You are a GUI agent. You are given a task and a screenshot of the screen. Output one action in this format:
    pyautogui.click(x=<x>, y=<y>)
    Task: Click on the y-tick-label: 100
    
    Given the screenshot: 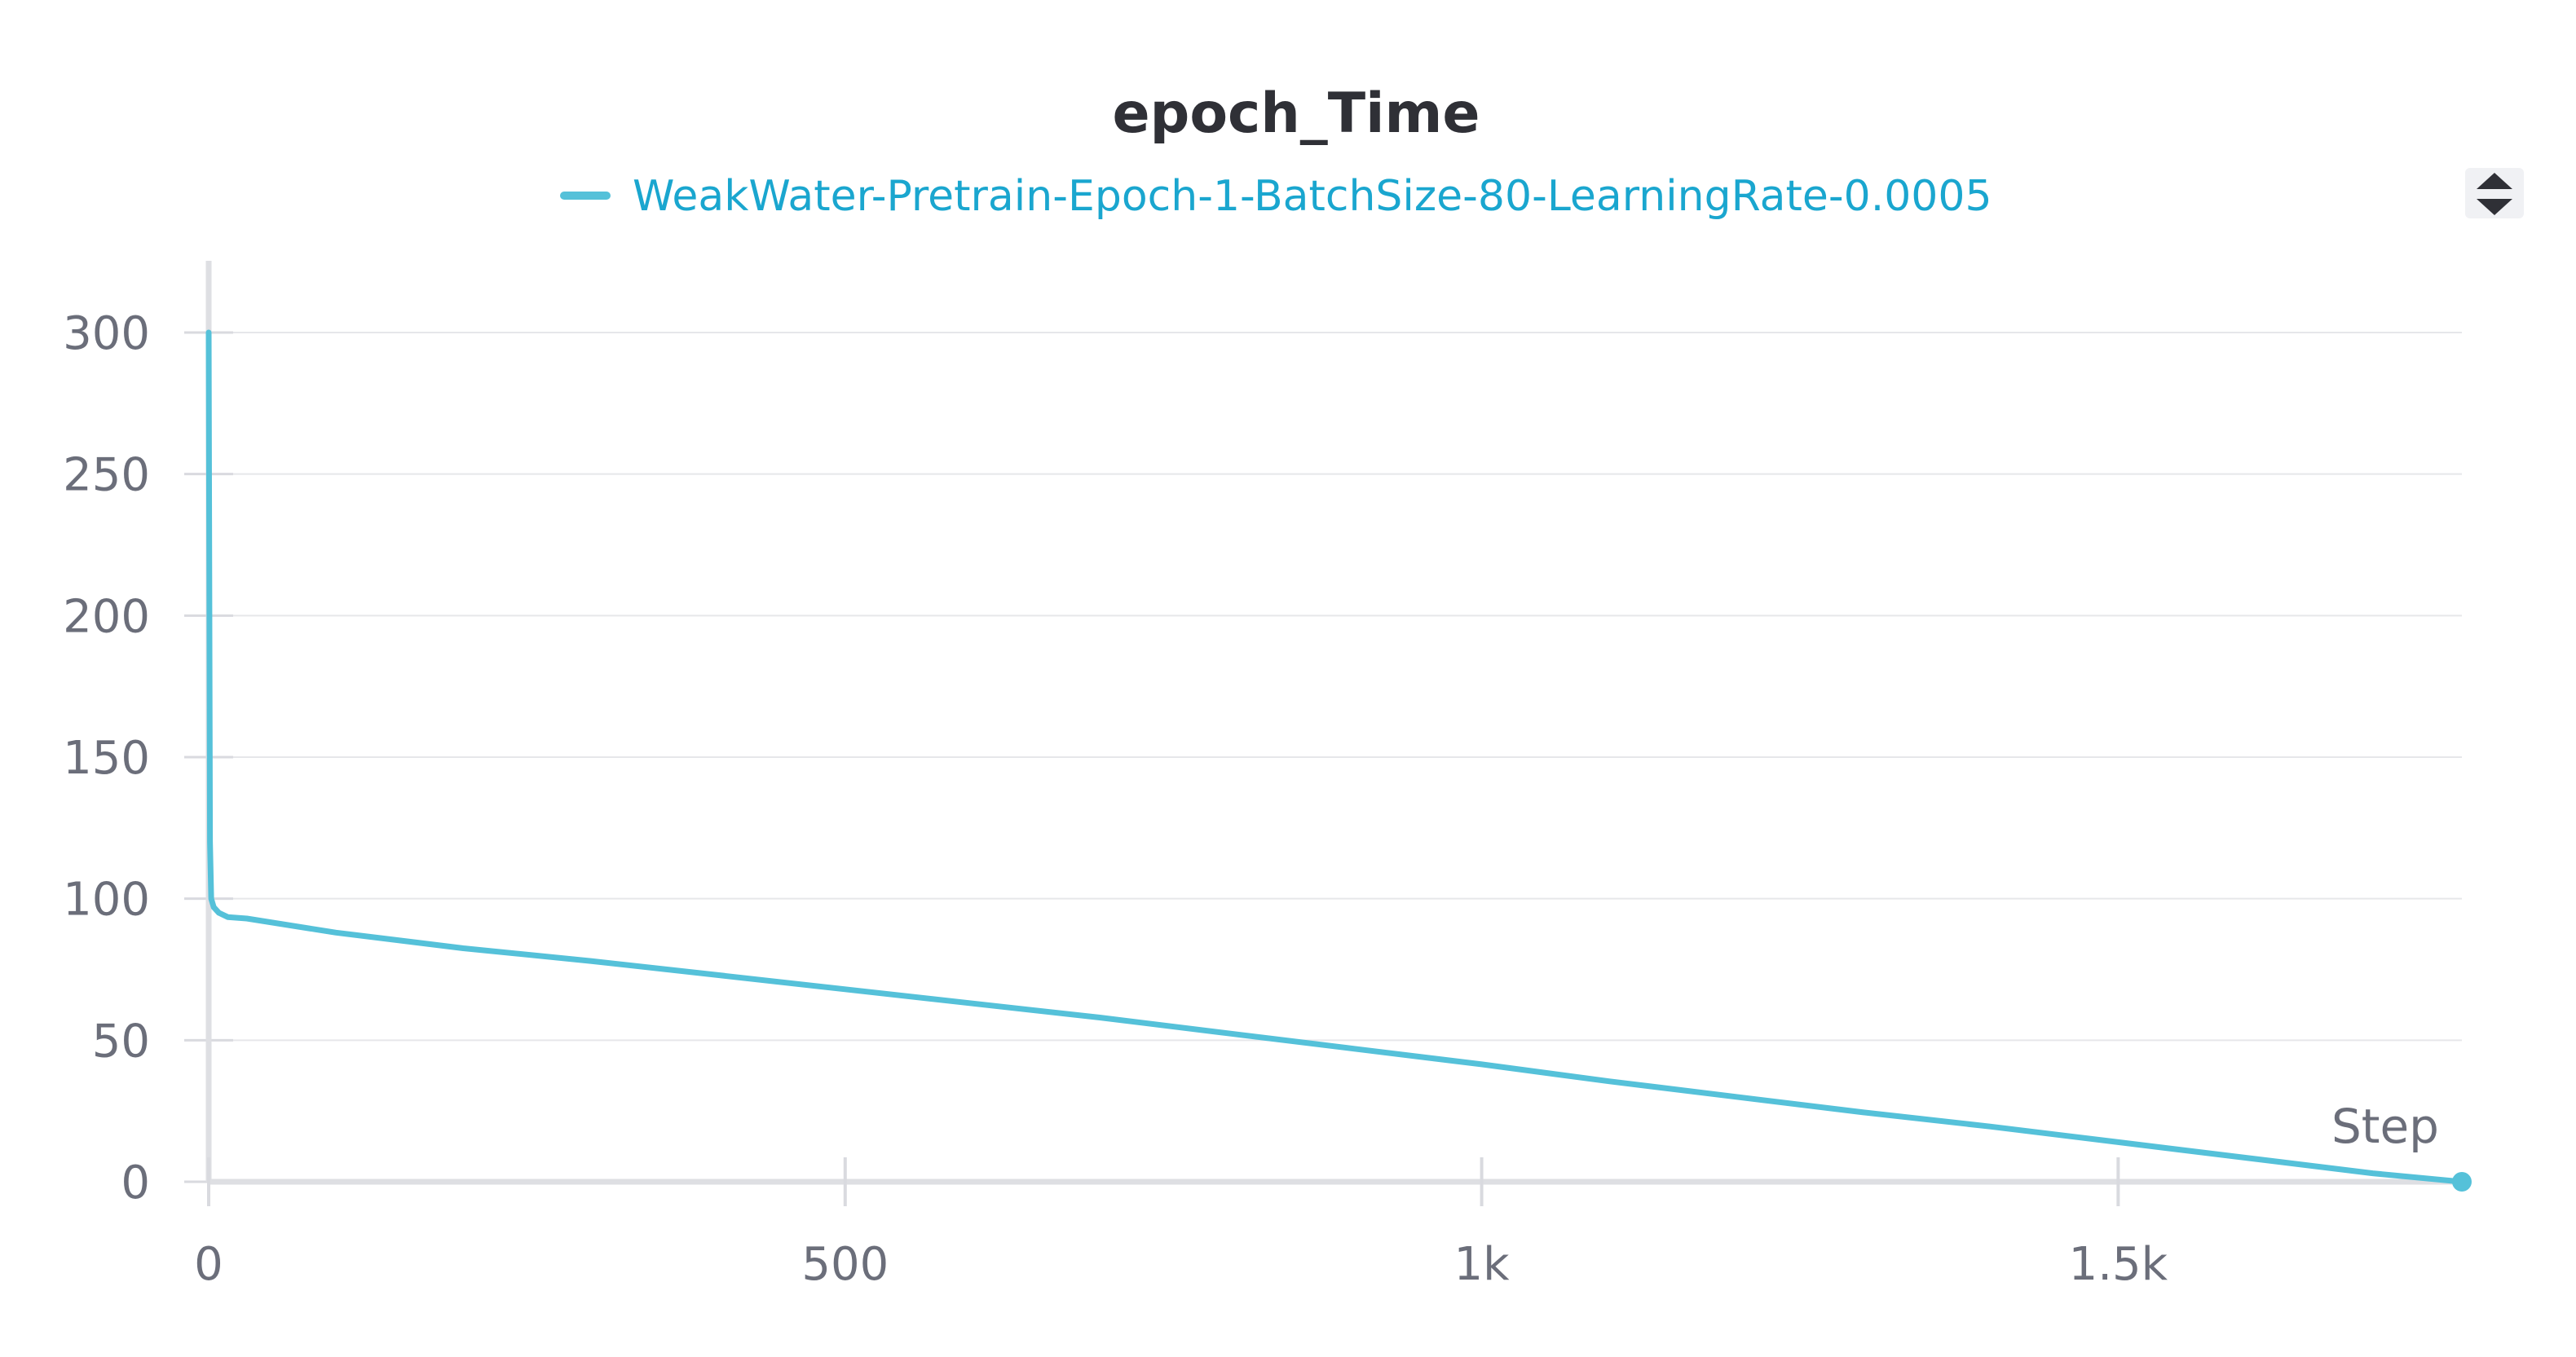 What is the action you would take?
    pyautogui.click(x=106, y=900)
    